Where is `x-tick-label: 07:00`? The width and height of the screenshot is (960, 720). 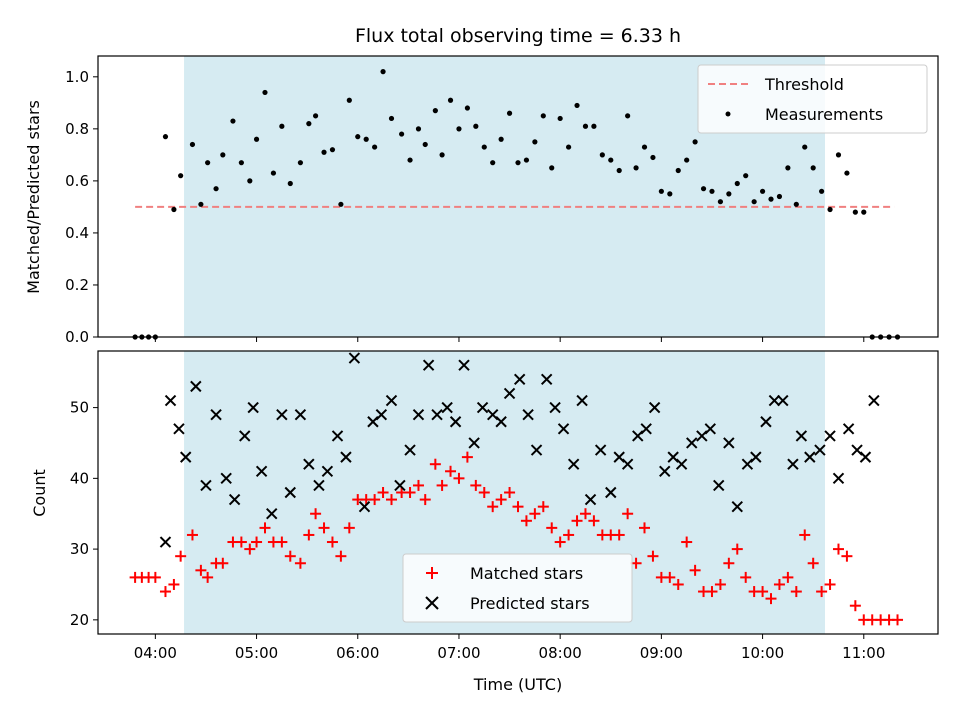
x-tick-label: 07:00 is located at coordinates (458, 653).